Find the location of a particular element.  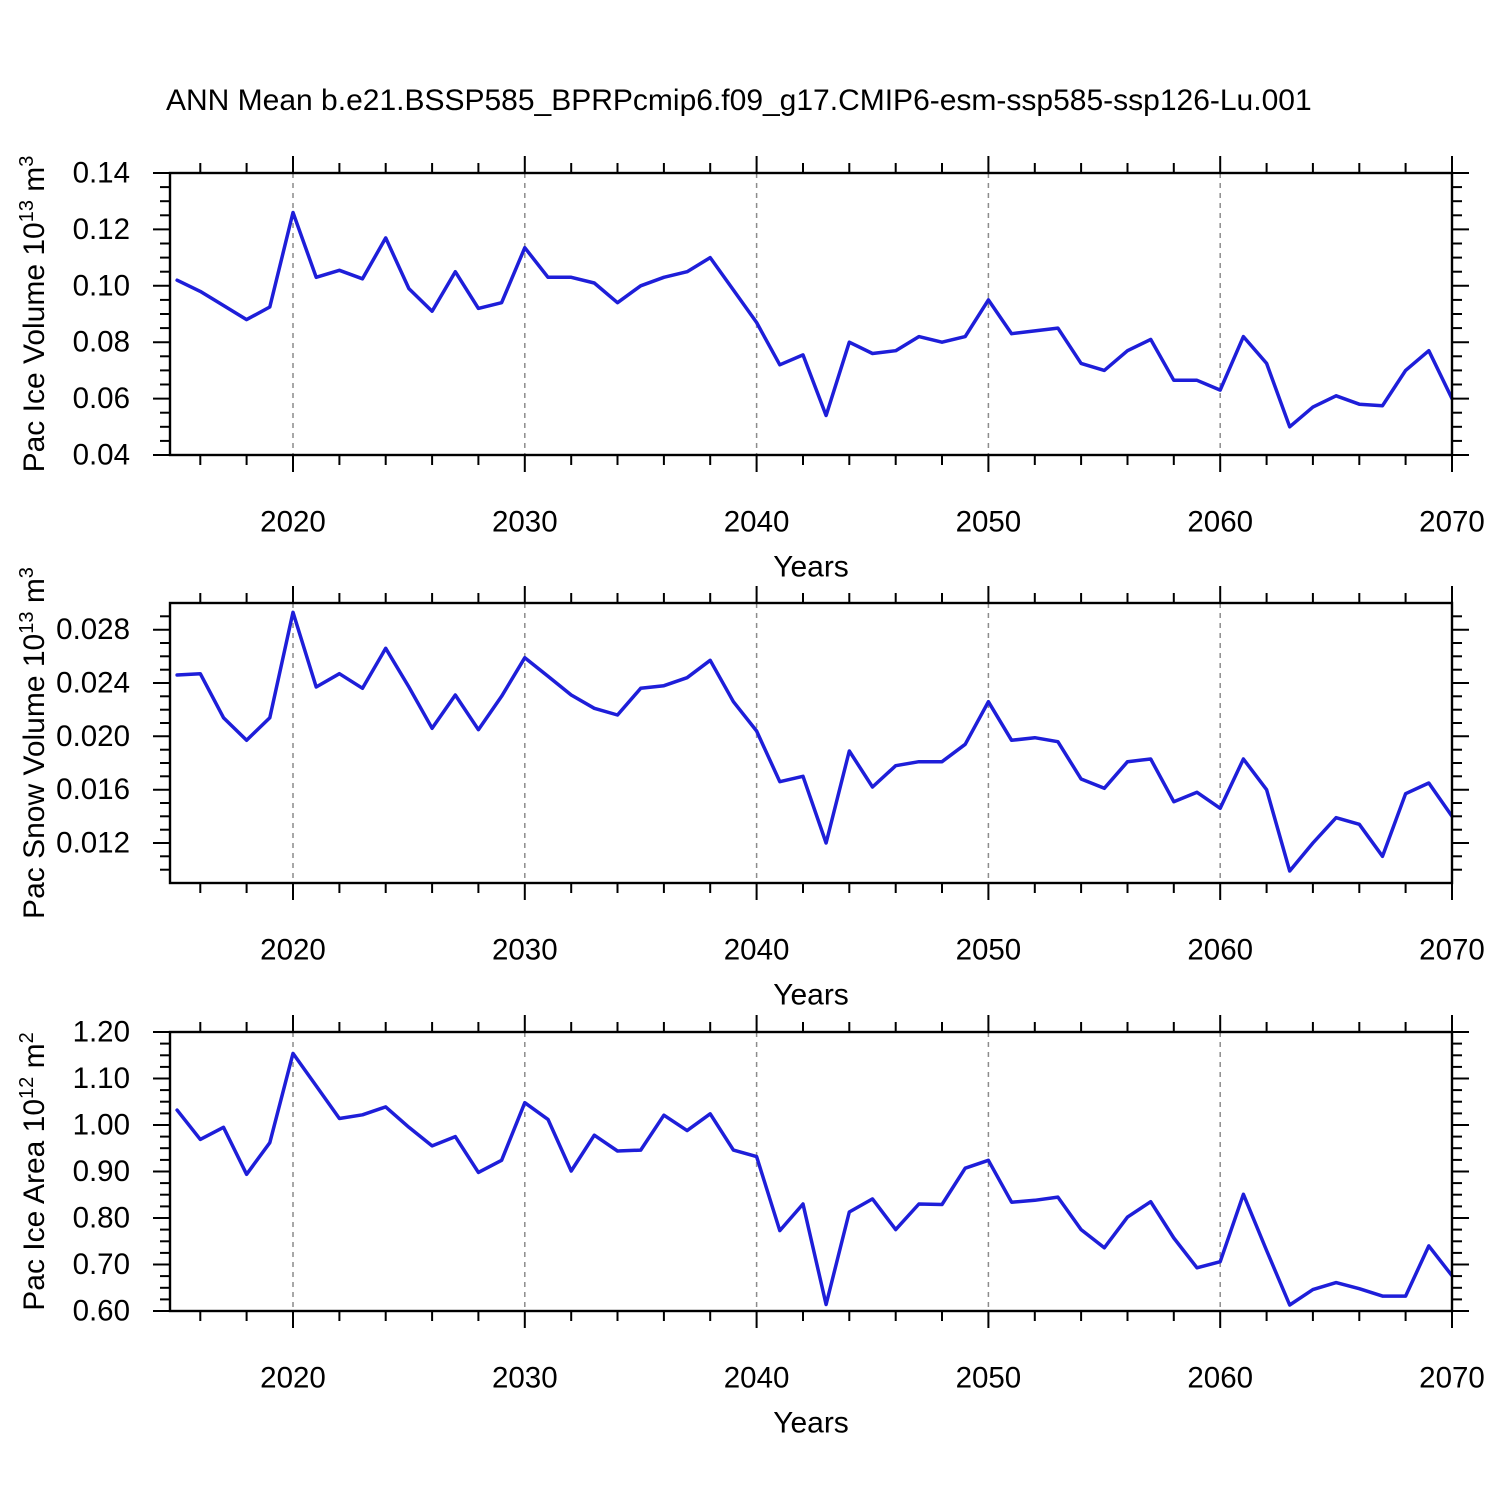

y-tick-label: 0.90 is located at coordinates (101, 1171).